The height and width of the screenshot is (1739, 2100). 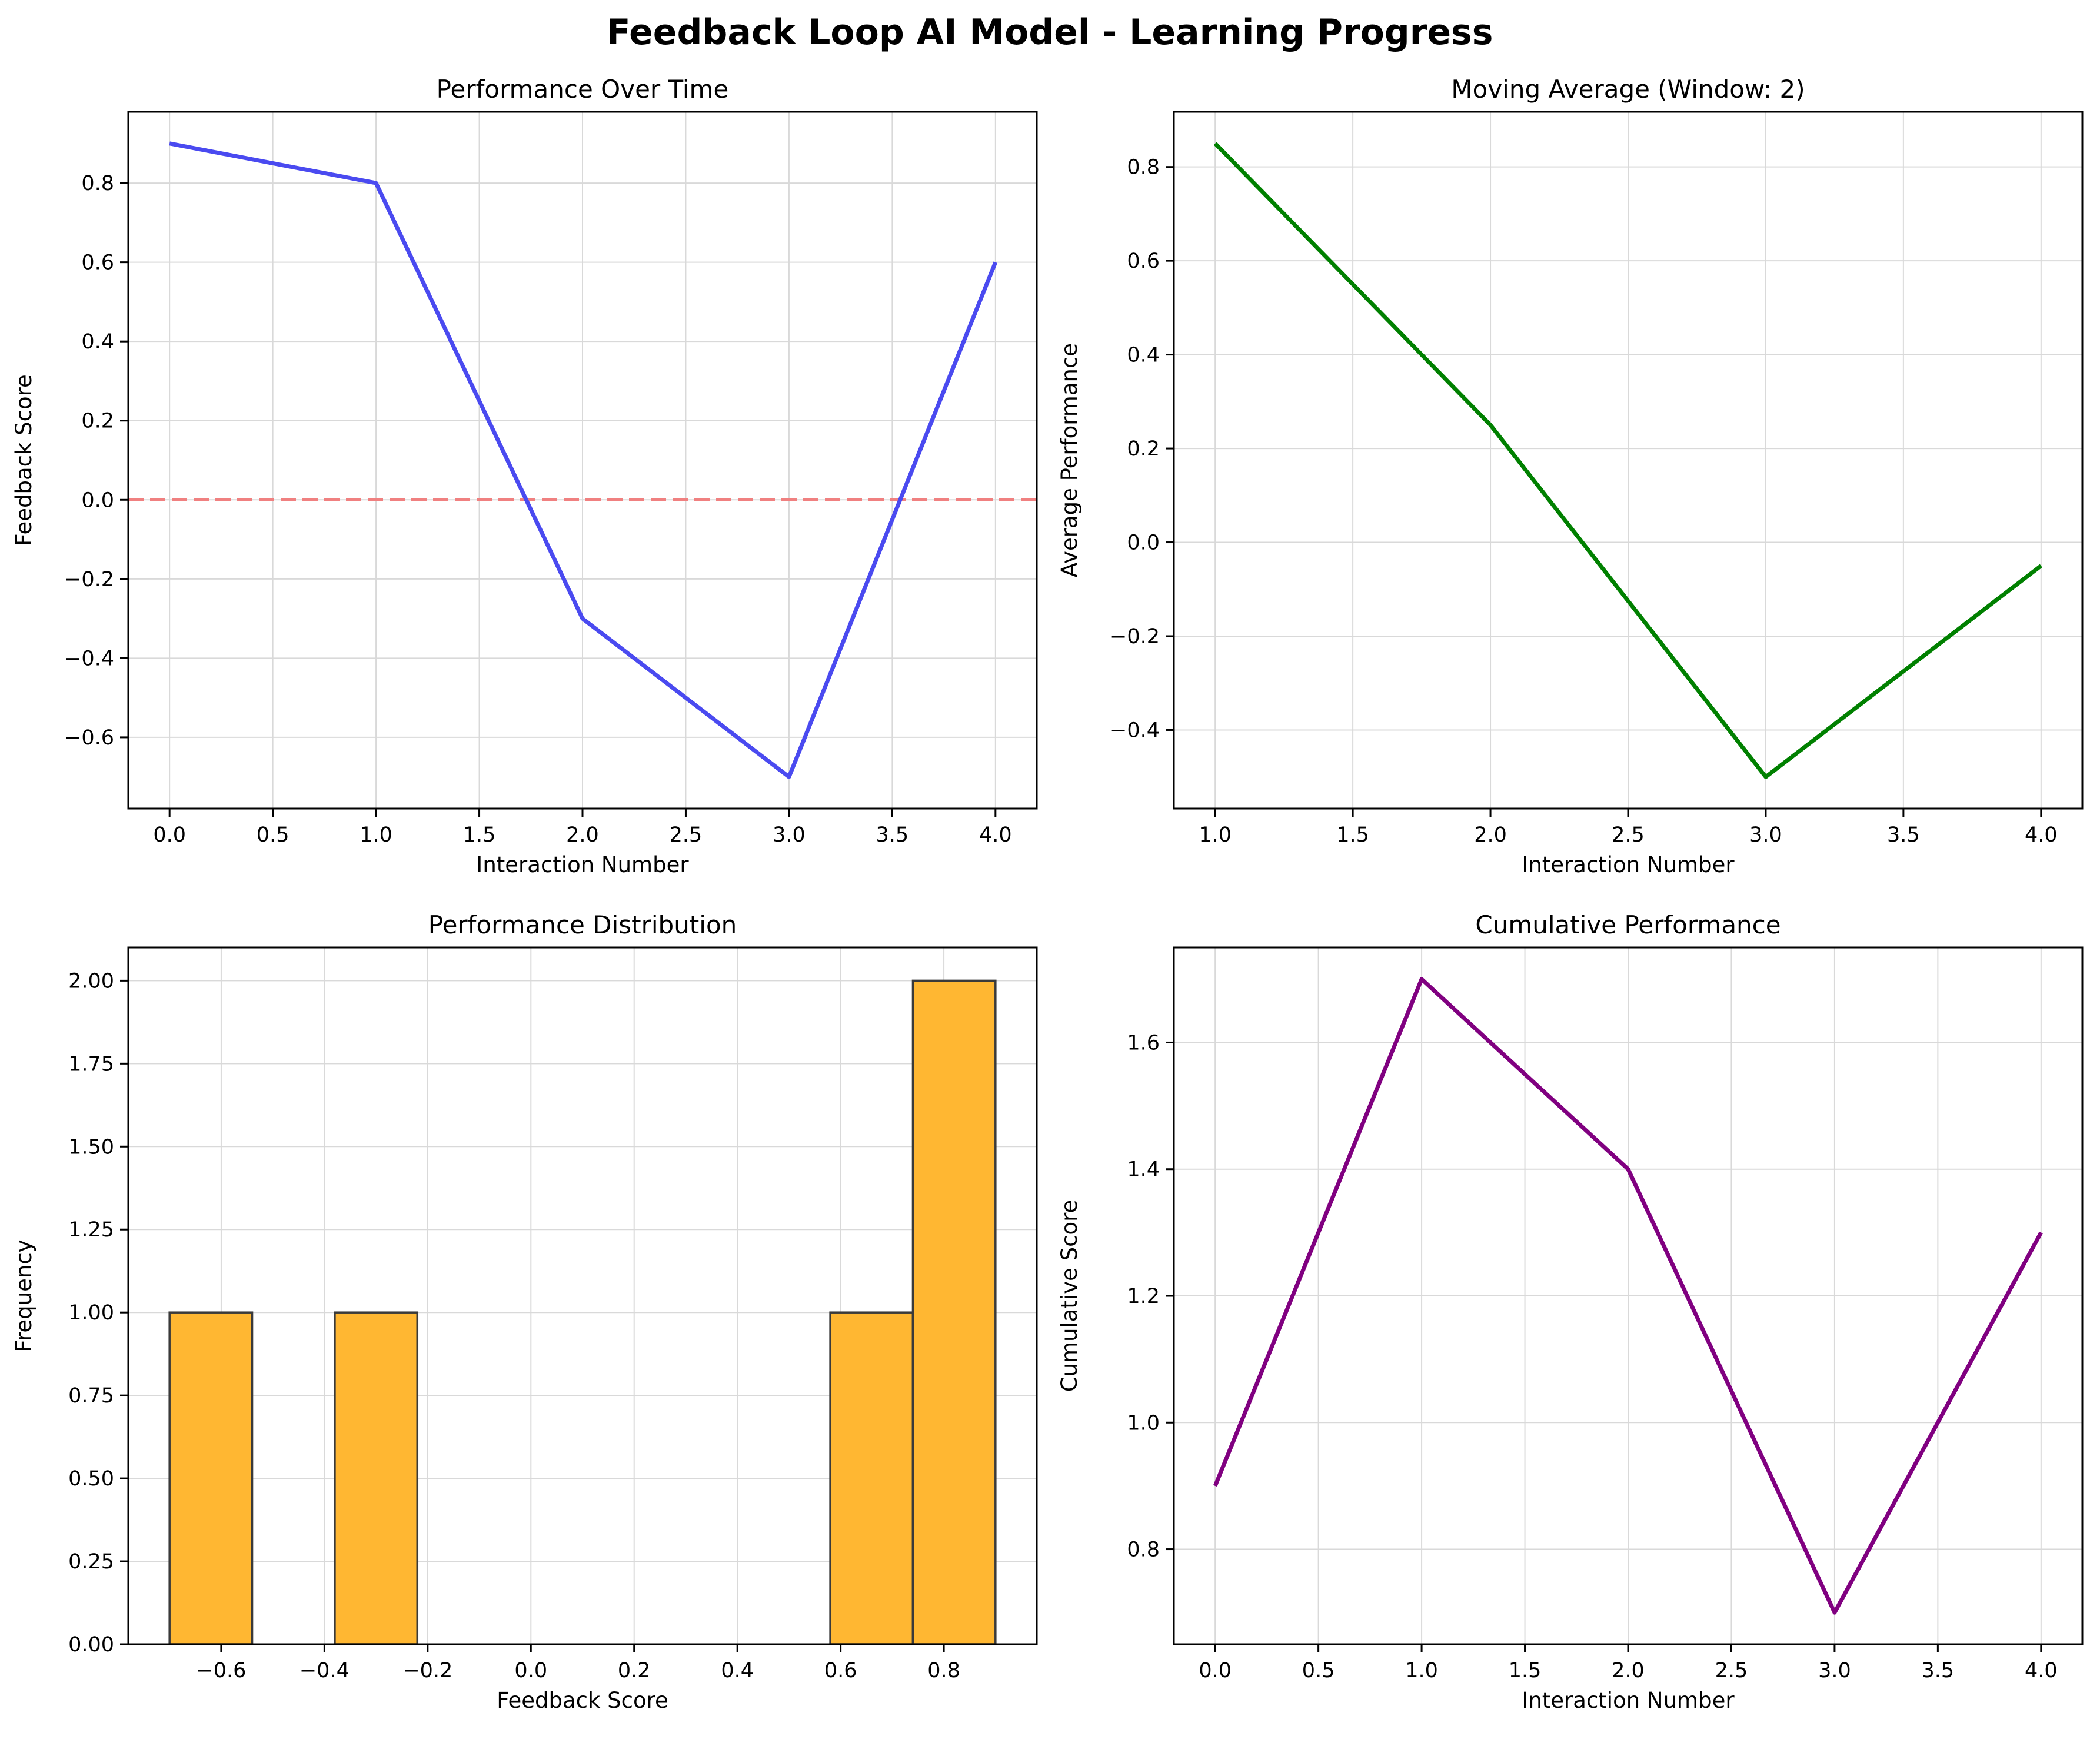 I want to click on x-tick-label: −0.6, so click(x=221, y=1671).